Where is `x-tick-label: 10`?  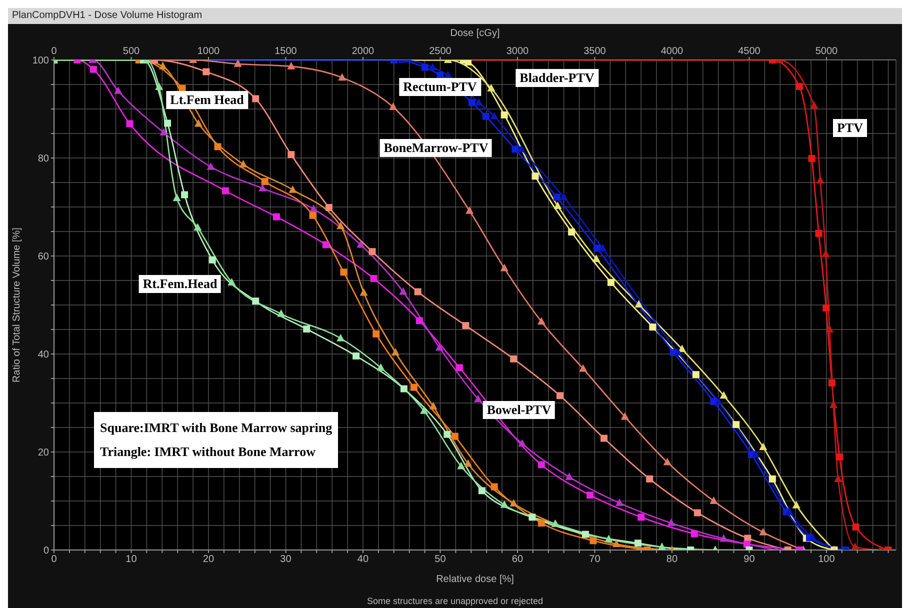
x-tick-label: 10 is located at coordinates (132, 560).